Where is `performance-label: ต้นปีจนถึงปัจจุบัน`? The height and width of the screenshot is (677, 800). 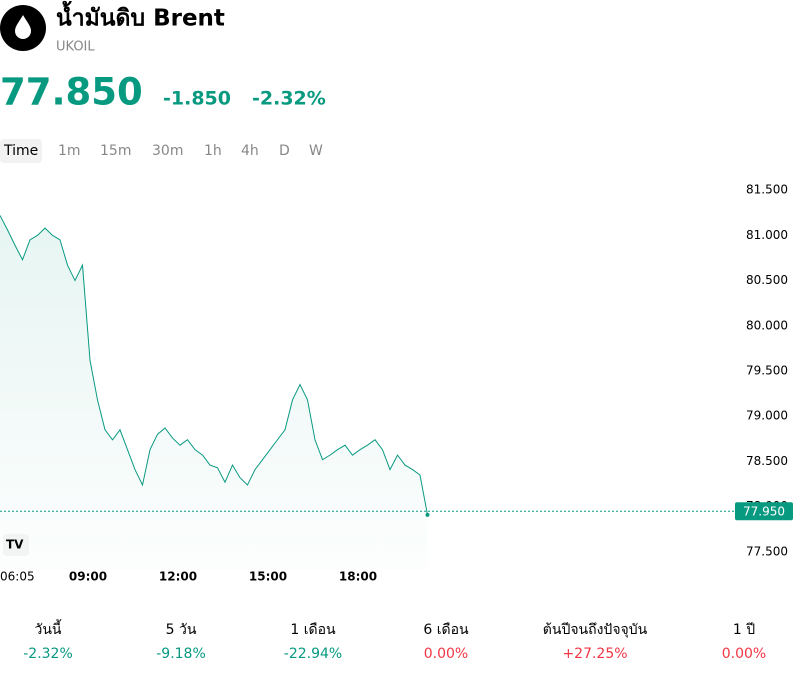 performance-label: ต้นปีจนถึงปัจจุบัน is located at coordinates (595, 630).